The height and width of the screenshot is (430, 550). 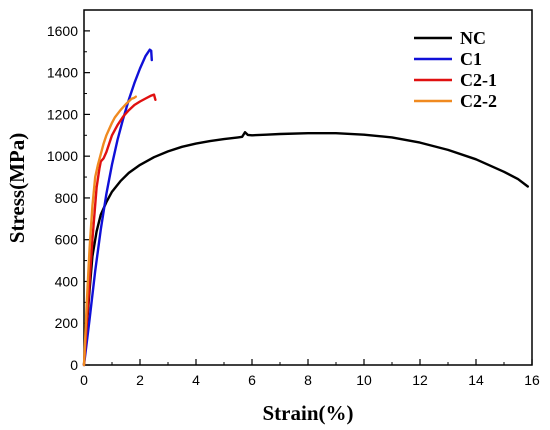 What do you see at coordinates (17, 188) in the screenshot?
I see `y-axis-label: Stress(MPa)` at bounding box center [17, 188].